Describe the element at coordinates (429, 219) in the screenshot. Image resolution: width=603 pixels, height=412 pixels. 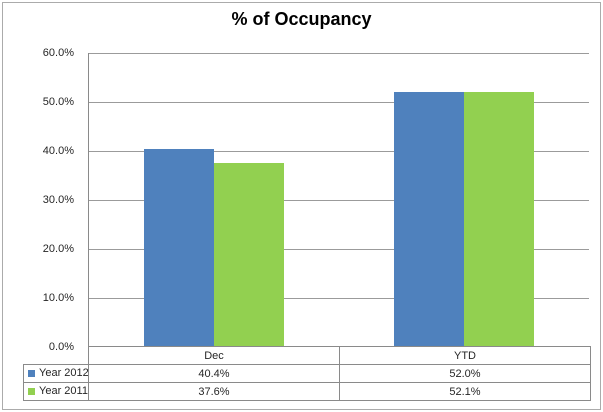
I see `bar-year-2012-ytd` at that location.